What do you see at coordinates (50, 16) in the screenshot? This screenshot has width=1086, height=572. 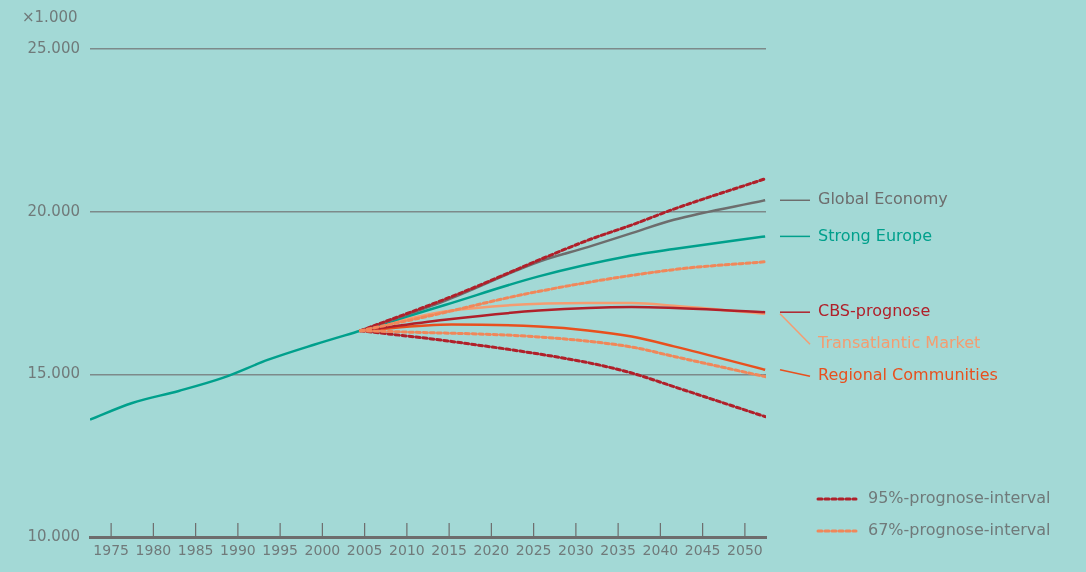 I see `text: ×1.000` at bounding box center [50, 16].